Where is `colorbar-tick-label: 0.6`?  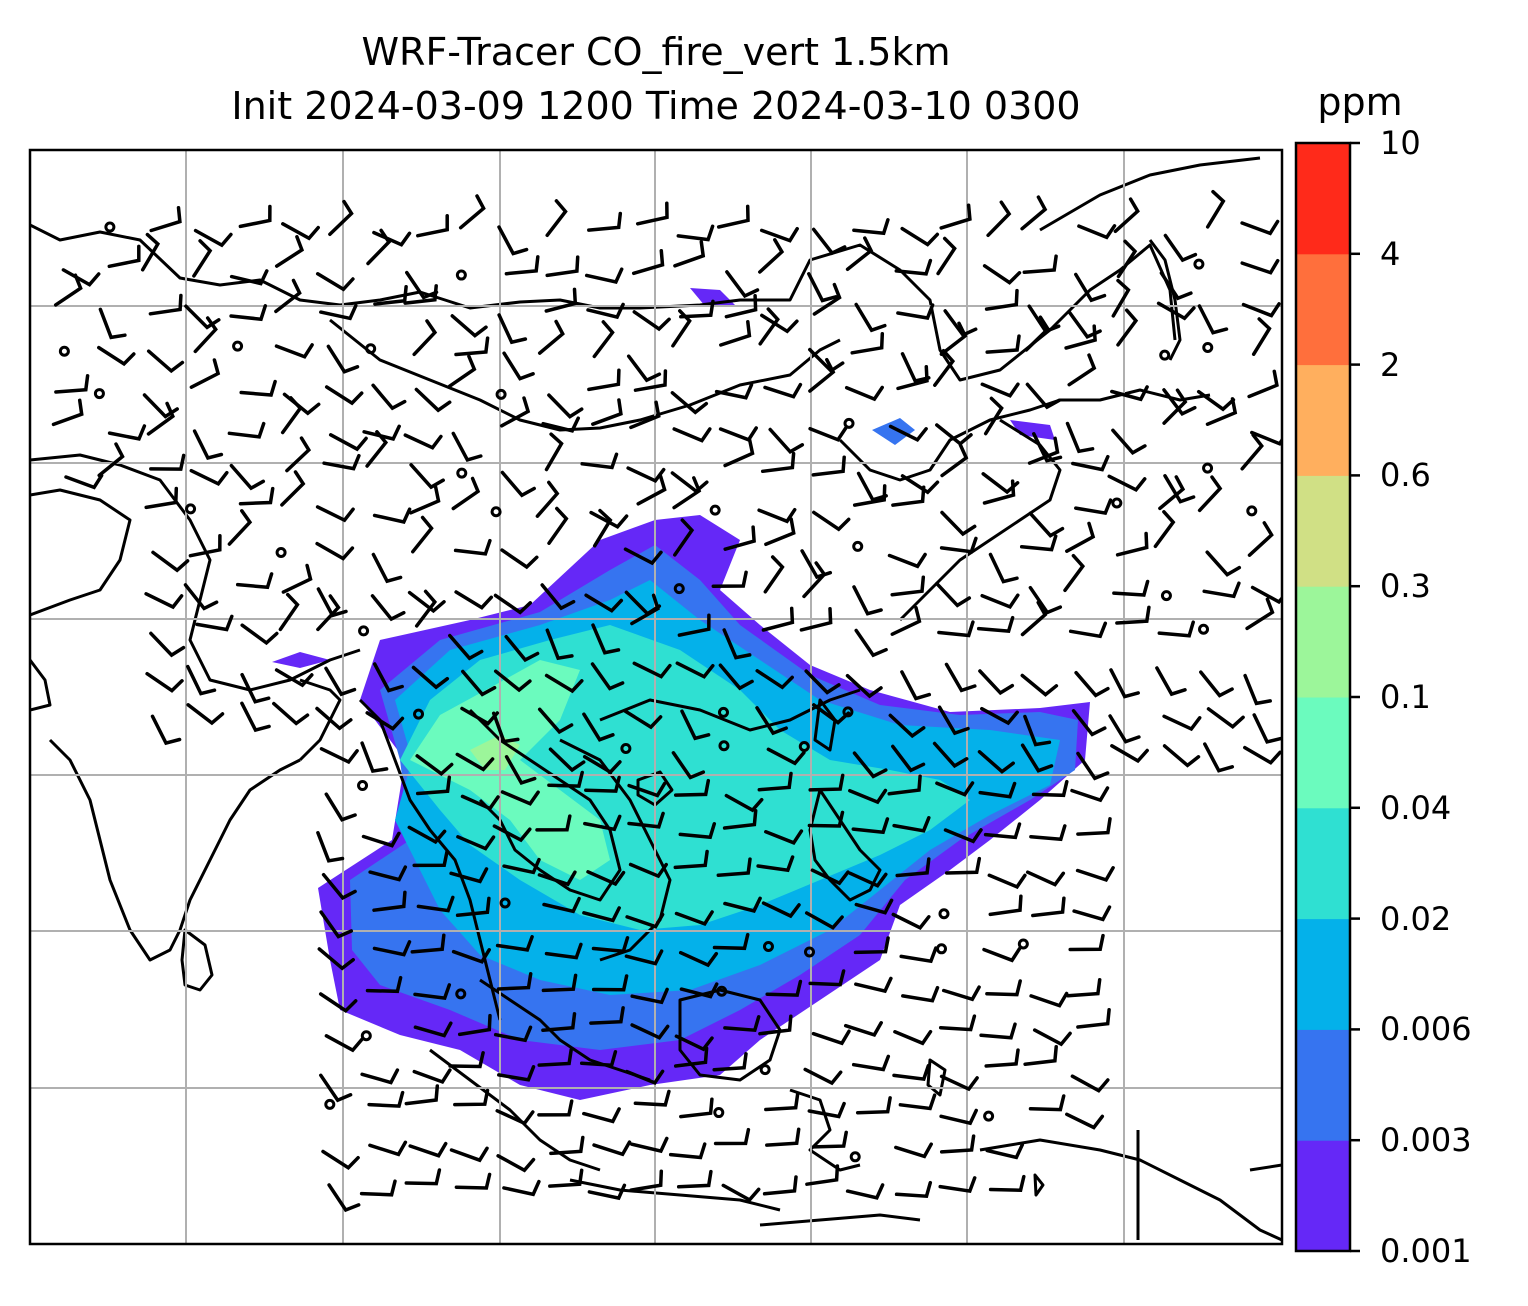 colorbar-tick-label: 0.6 is located at coordinates (1405, 475).